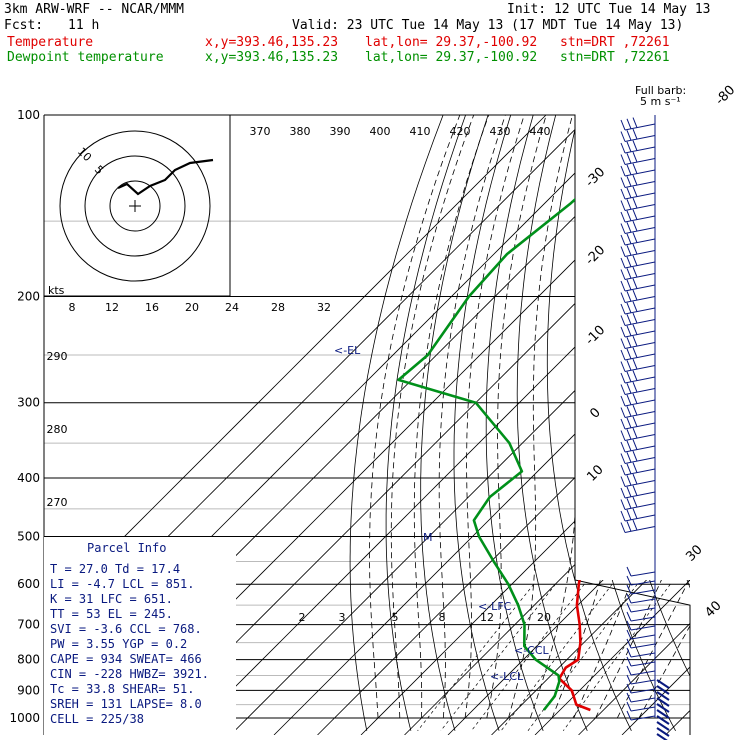 The width and height of the screenshot is (740, 740). Describe the element at coordinates (475, 657) in the screenshot. I see `mixing-ratio-line` at that location.